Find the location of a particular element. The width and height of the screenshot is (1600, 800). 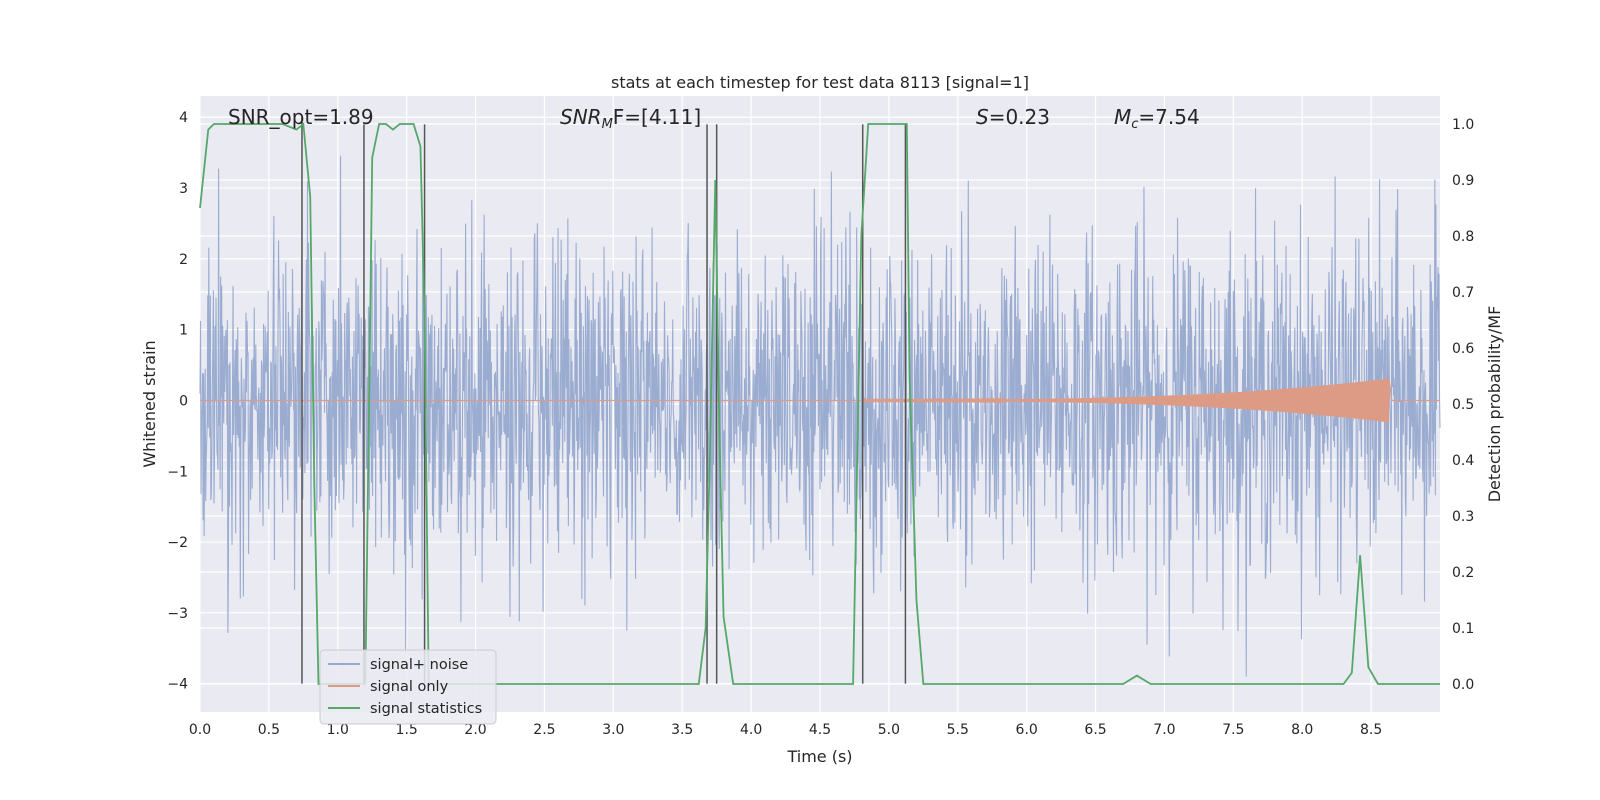

y-right-tick-label: 0.8 is located at coordinates (1463, 237).